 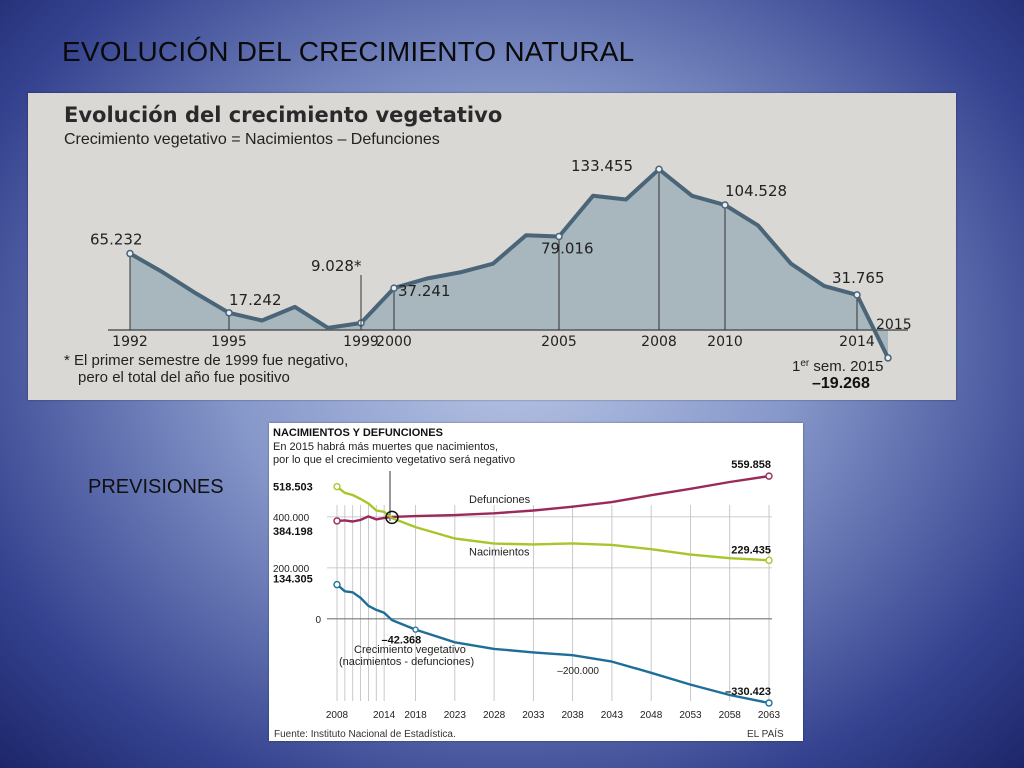 What do you see at coordinates (291, 569) in the screenshot?
I see `y-tick-label: 200.000` at bounding box center [291, 569].